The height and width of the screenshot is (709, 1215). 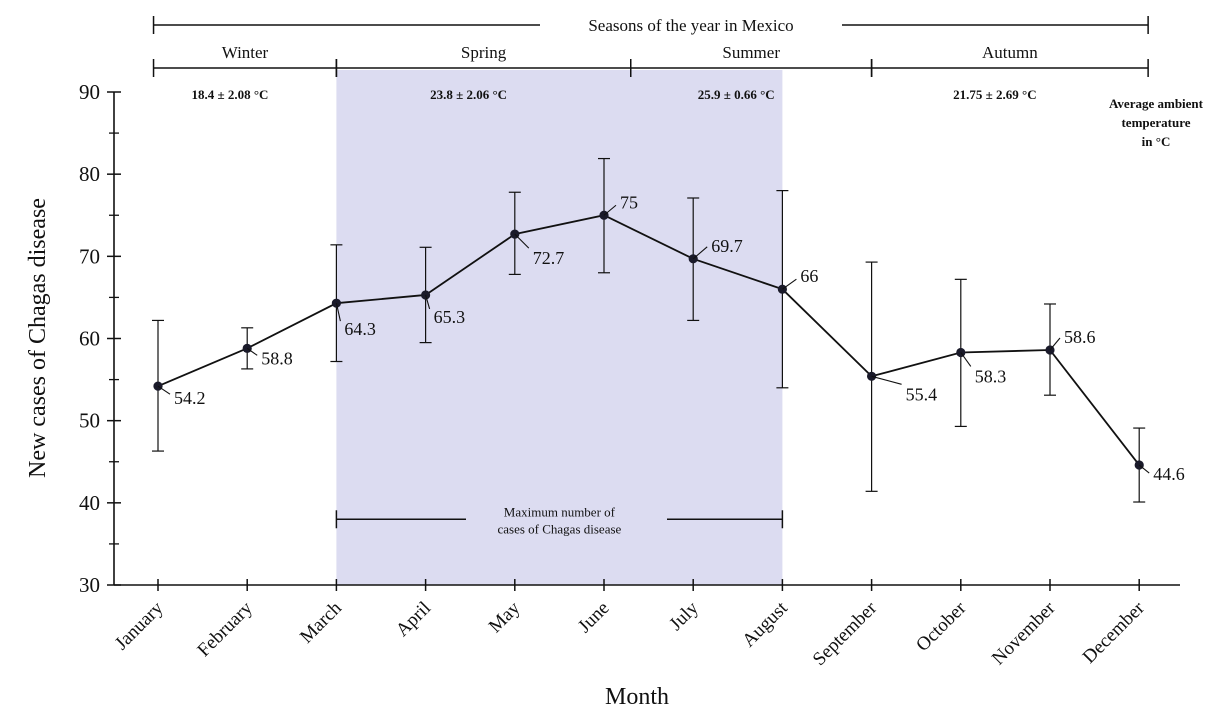 What do you see at coordinates (89, 503) in the screenshot?
I see `y-tick-label: 40` at bounding box center [89, 503].